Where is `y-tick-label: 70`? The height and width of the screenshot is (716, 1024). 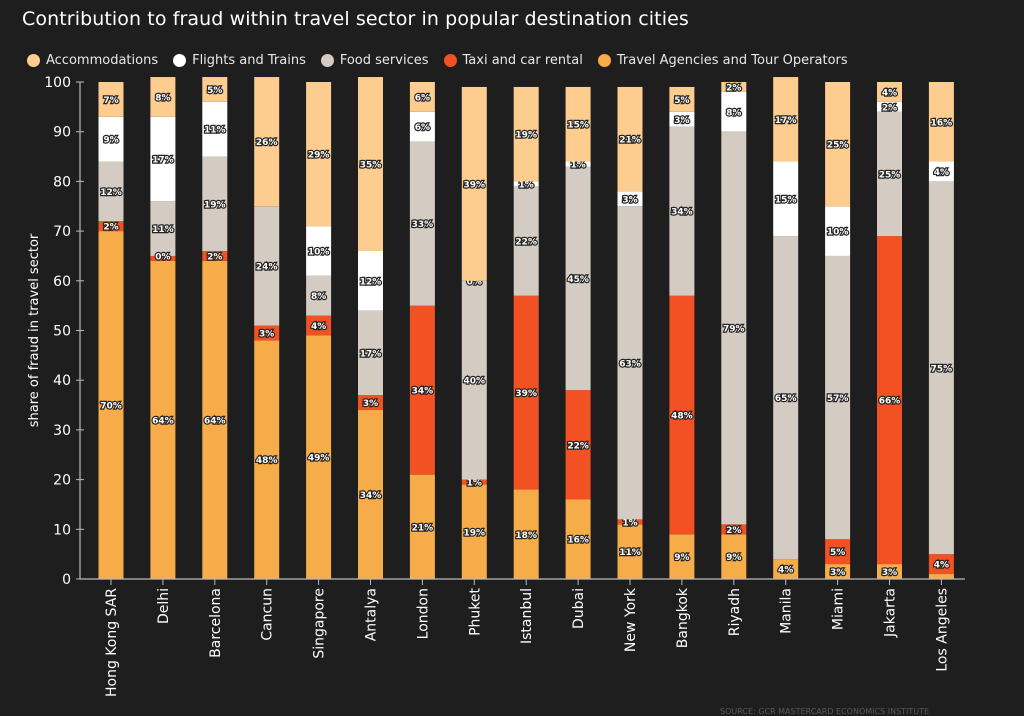 y-tick-label: 70 is located at coordinates (62, 232).